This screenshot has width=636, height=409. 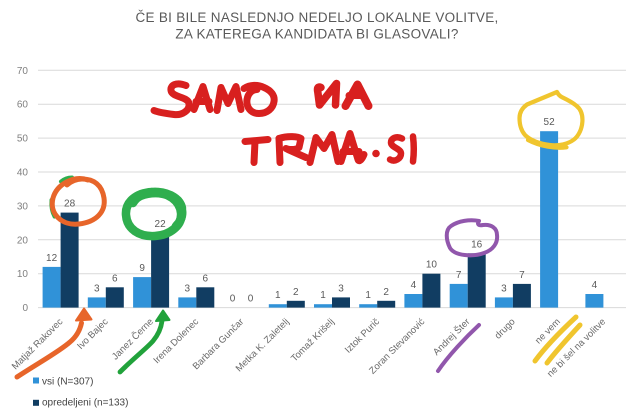 I want to click on svg-text: 22, so click(x=161, y=224).